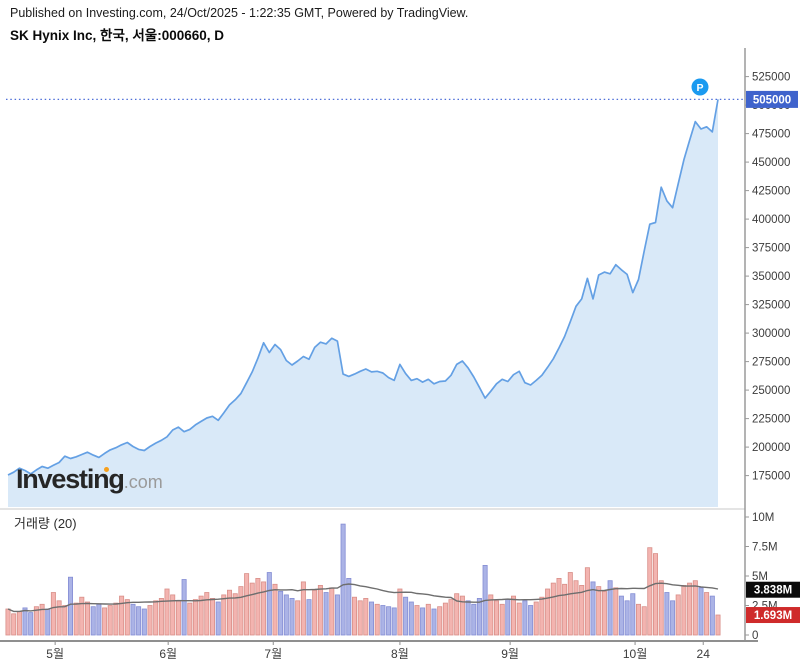  What do you see at coordinates (772, 100) in the screenshot?
I see `svg-text: 505000` at bounding box center [772, 100].